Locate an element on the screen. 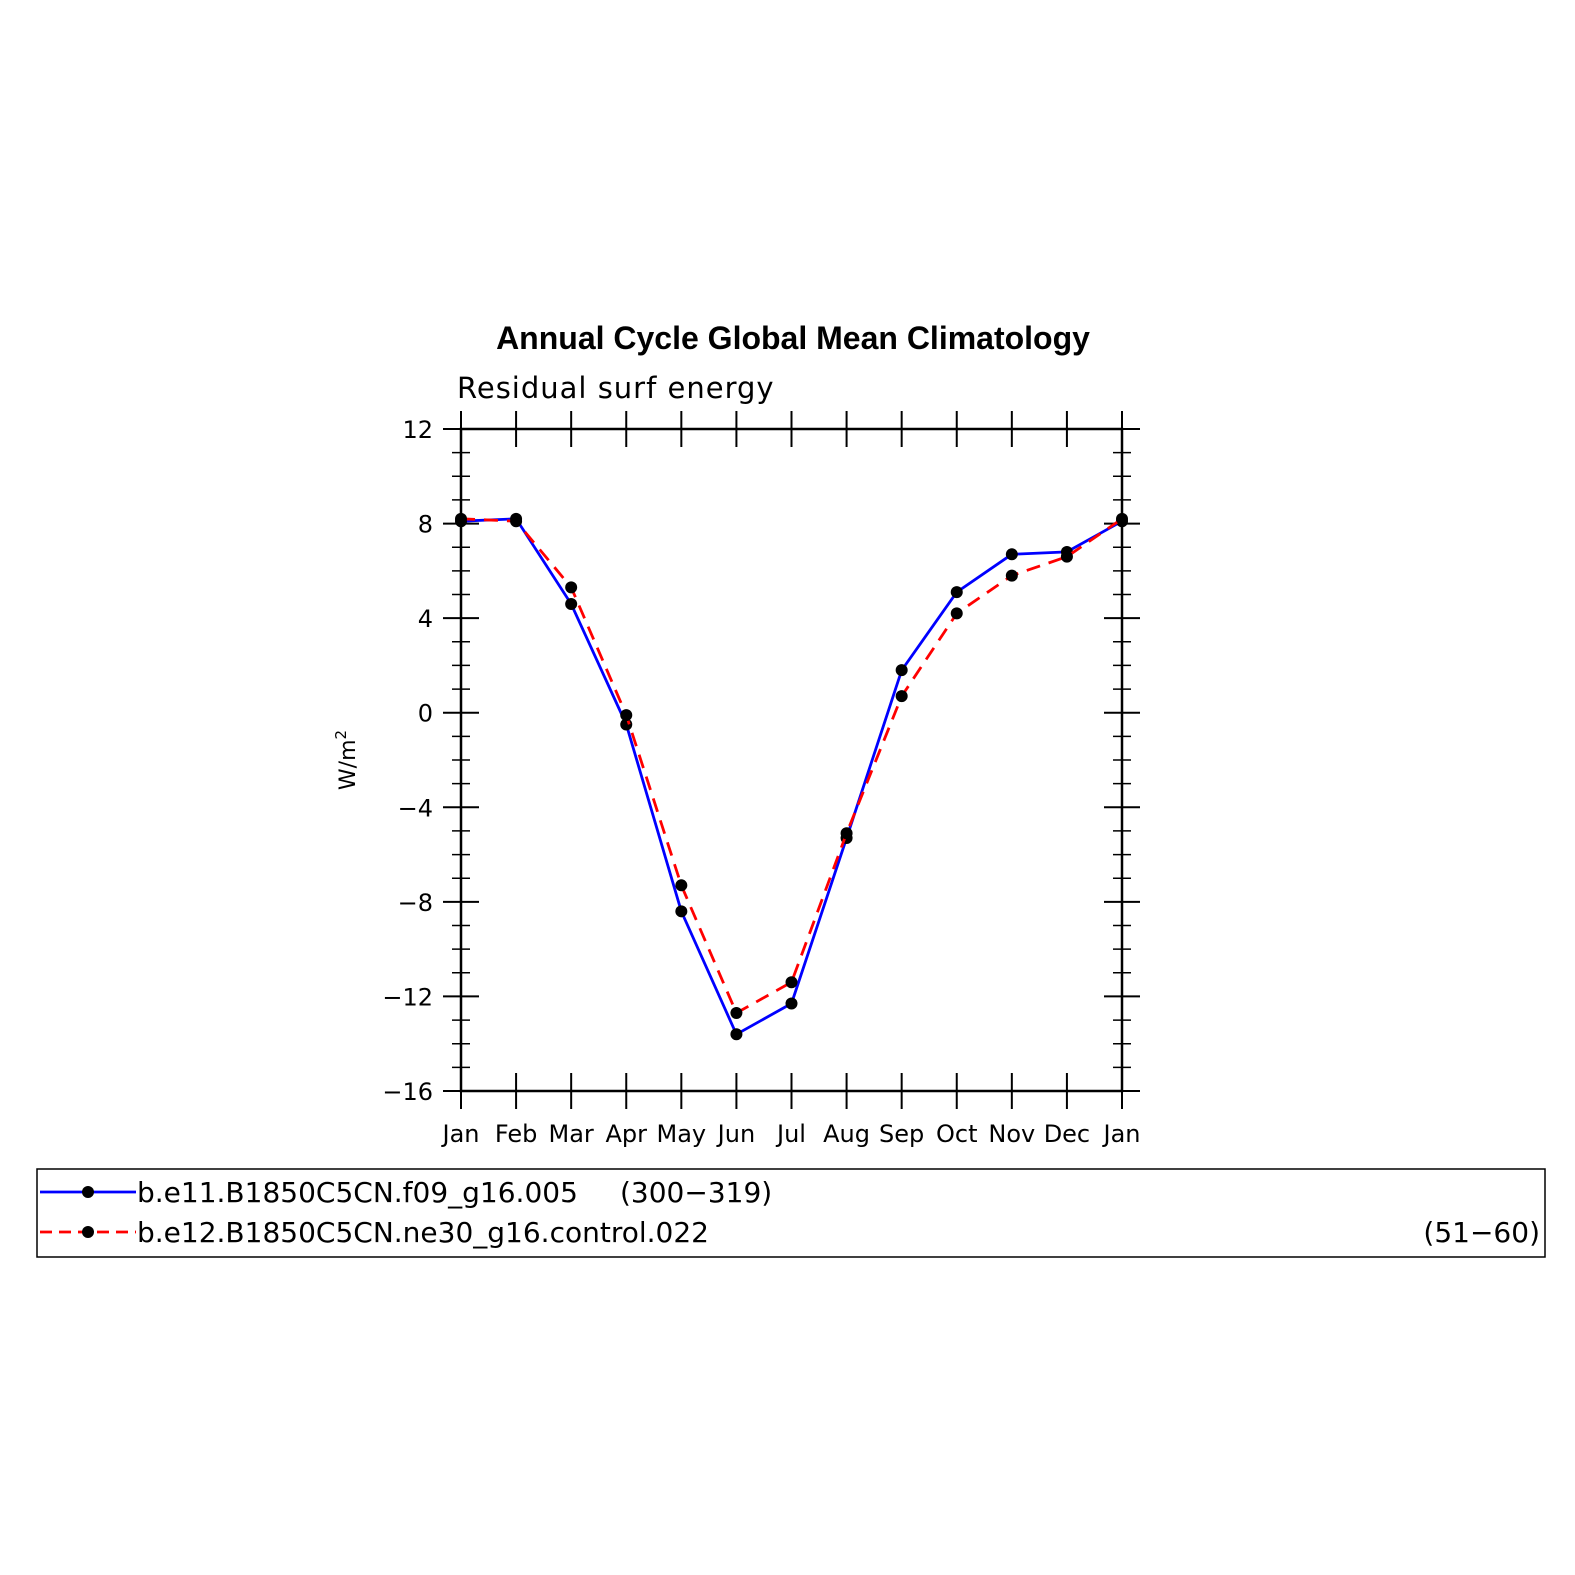 The image size is (1575, 1575). x-tick-label: Jul is located at coordinates (790, 1134).